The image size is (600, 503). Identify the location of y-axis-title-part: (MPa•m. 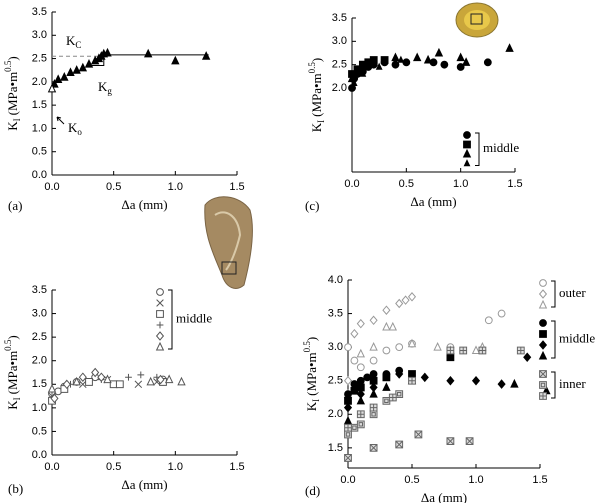
(311, 374).